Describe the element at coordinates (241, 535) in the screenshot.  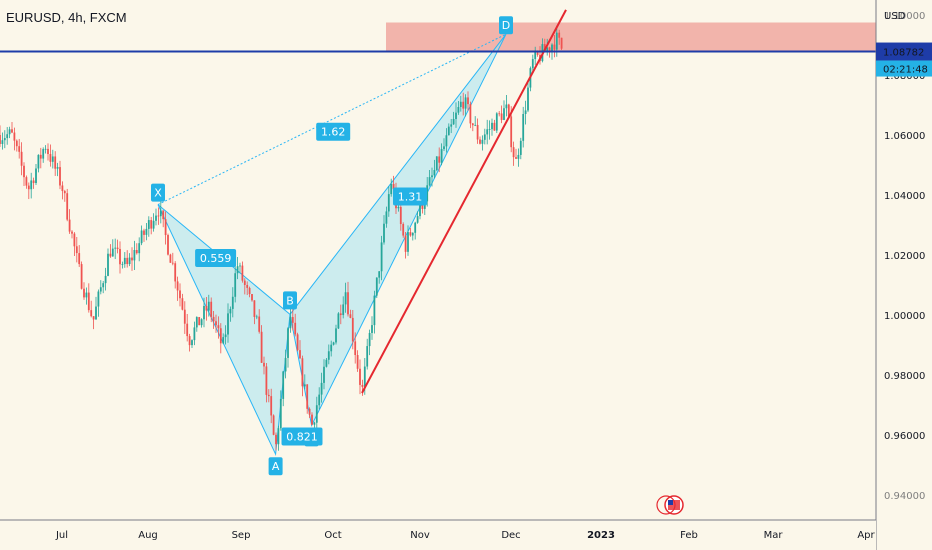
I see `time-tick: Sep` at that location.